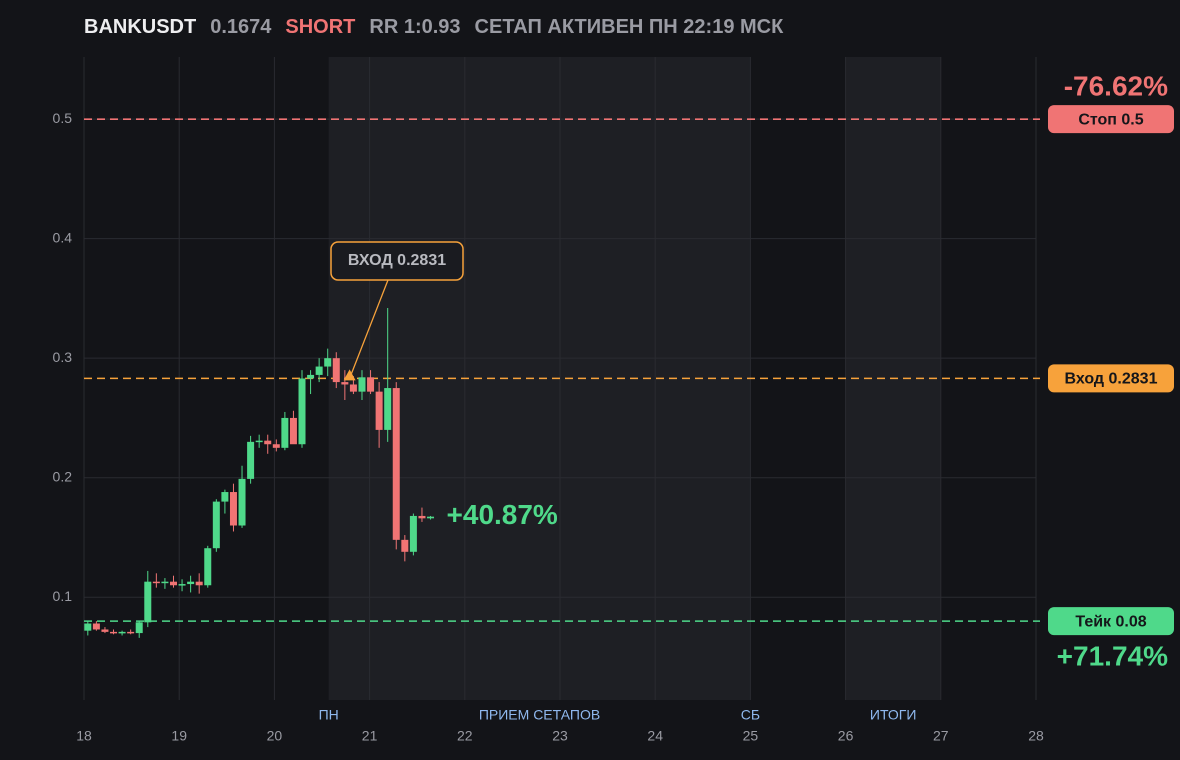  Describe the element at coordinates (560, 736) in the screenshot. I see `x-tick-label: 23` at that location.